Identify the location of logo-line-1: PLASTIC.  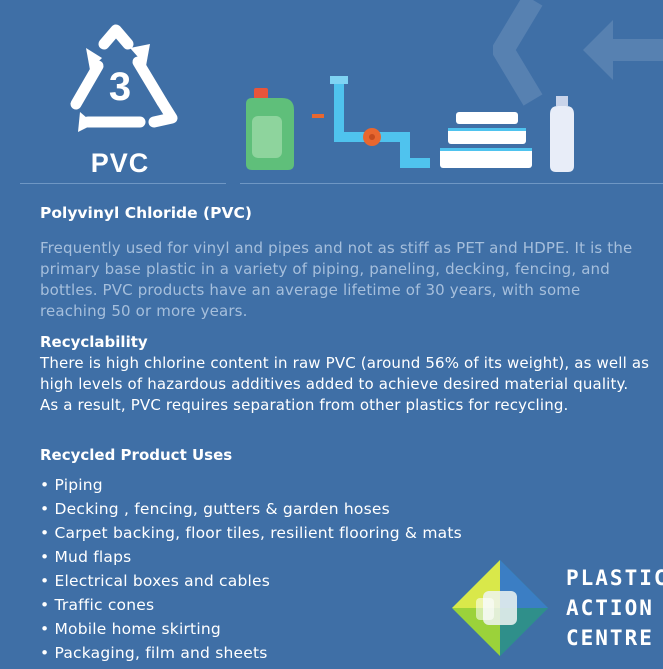
(614, 578).